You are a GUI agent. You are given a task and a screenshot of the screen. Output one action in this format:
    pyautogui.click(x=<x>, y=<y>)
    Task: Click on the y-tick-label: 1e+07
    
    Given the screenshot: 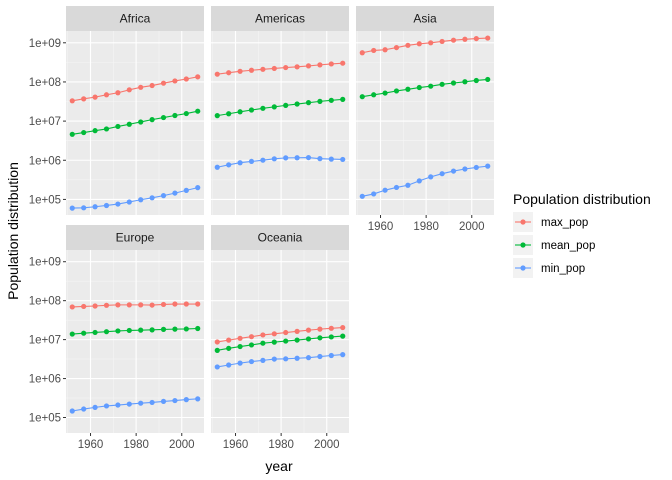 What is the action you would take?
    pyautogui.click(x=45, y=341)
    